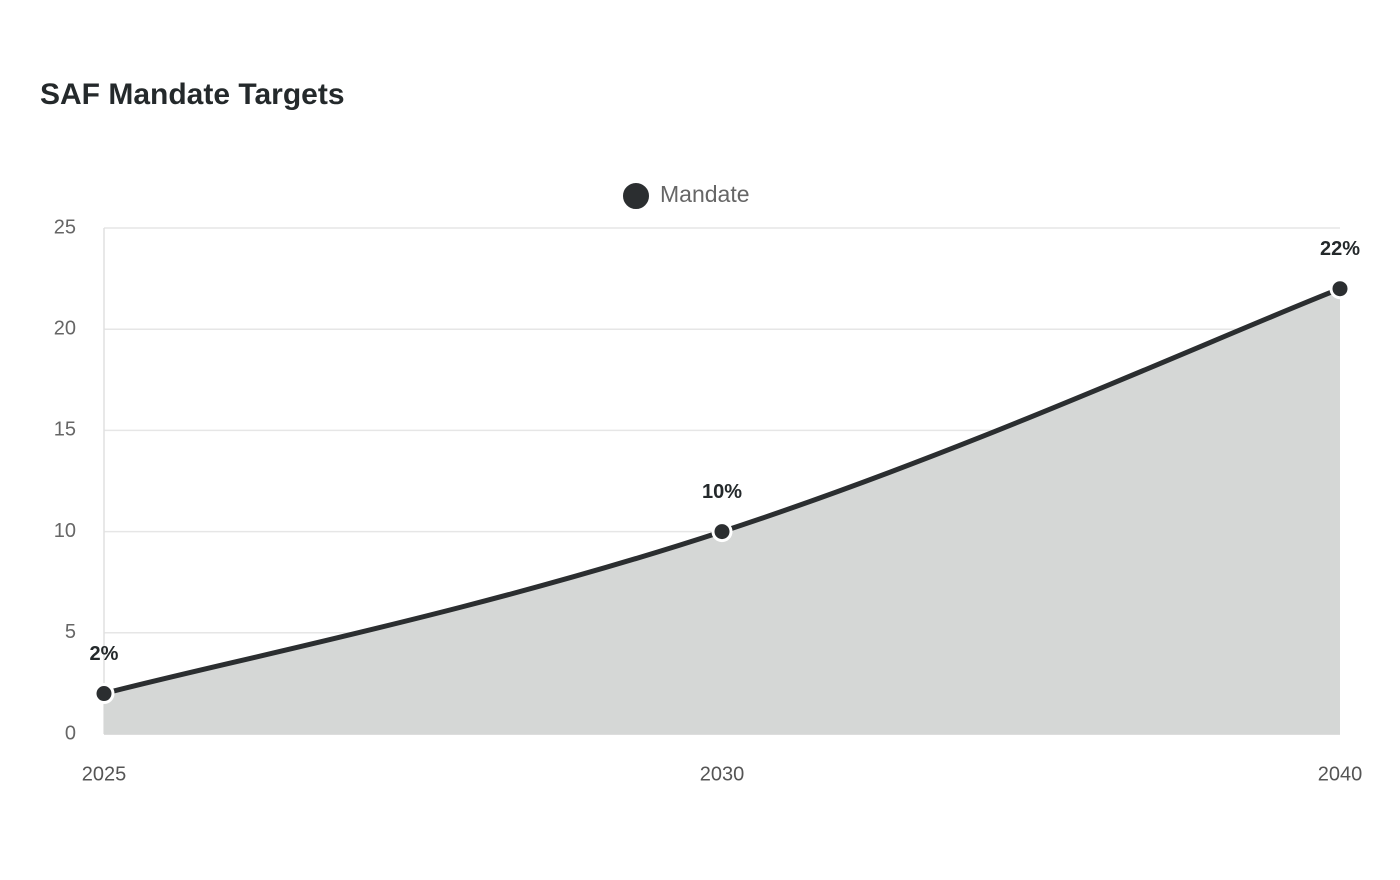 This screenshot has height=880, width=1400. I want to click on data-label: 22%, so click(1340, 249).